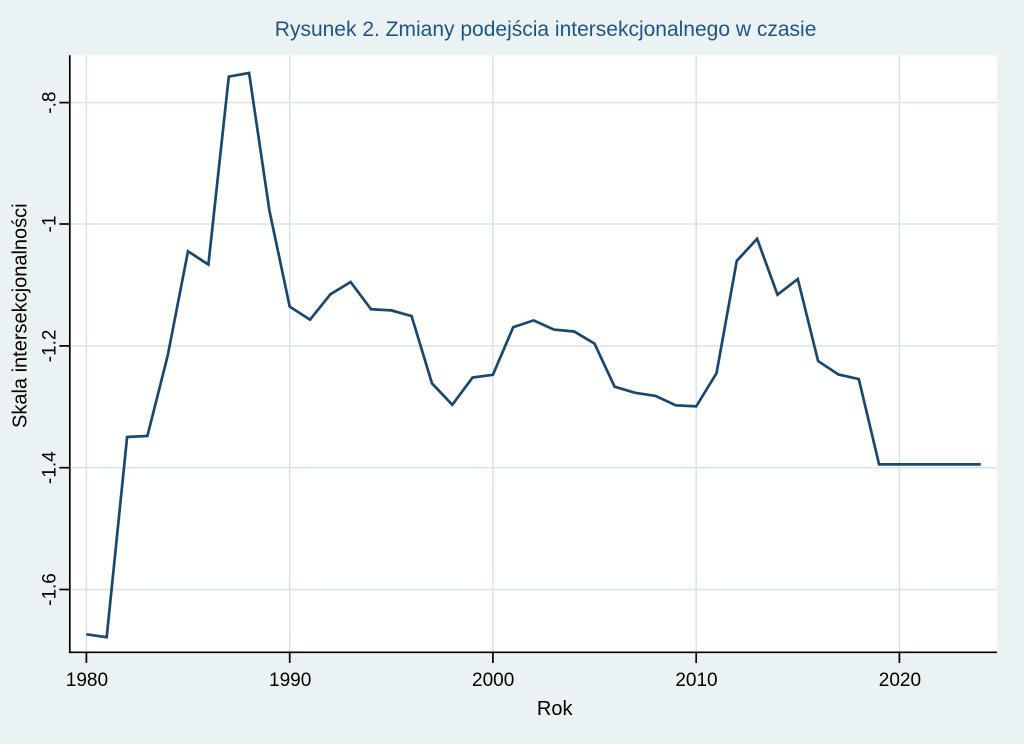  What do you see at coordinates (50, 103) in the screenshot?
I see `svg-text: -.8` at bounding box center [50, 103].